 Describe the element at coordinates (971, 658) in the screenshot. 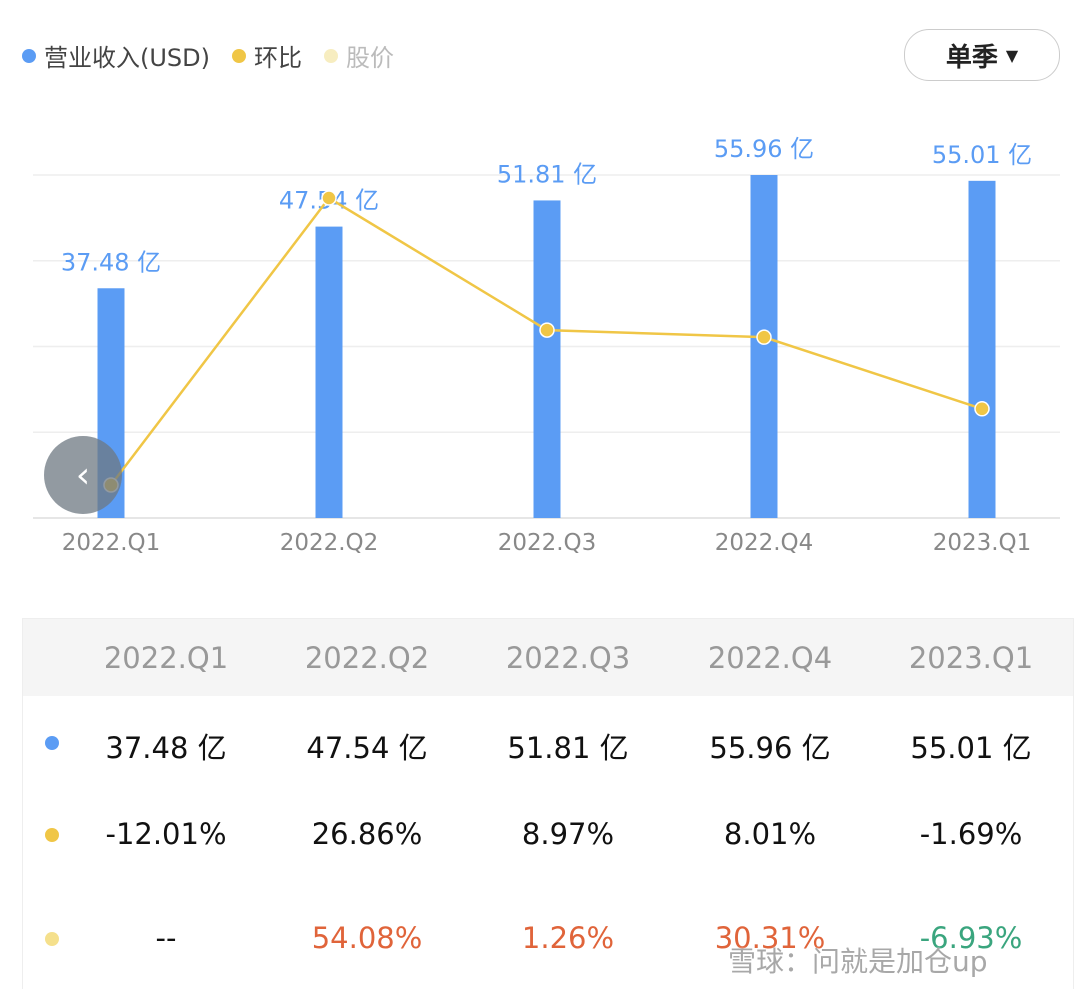

I see `column-header: 2023.Q1` at that location.